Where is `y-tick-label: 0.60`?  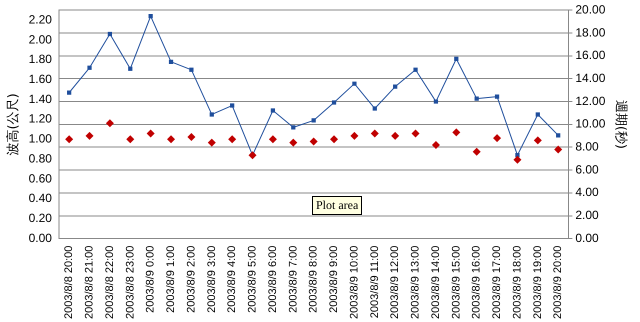 y-tick-label: 0.60 is located at coordinates (40, 178).